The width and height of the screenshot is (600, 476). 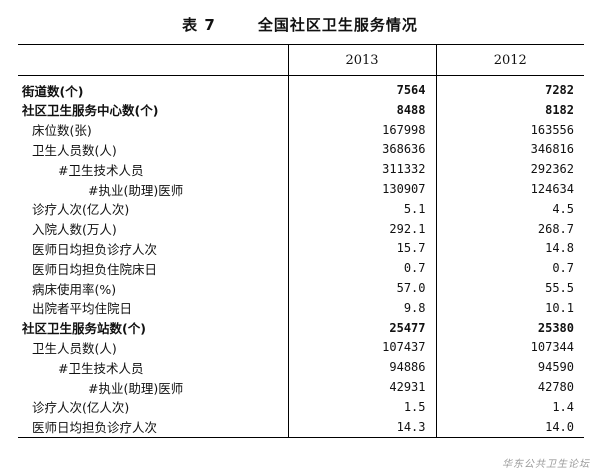 I want to click on value-2013: 8488, so click(x=362, y=110).